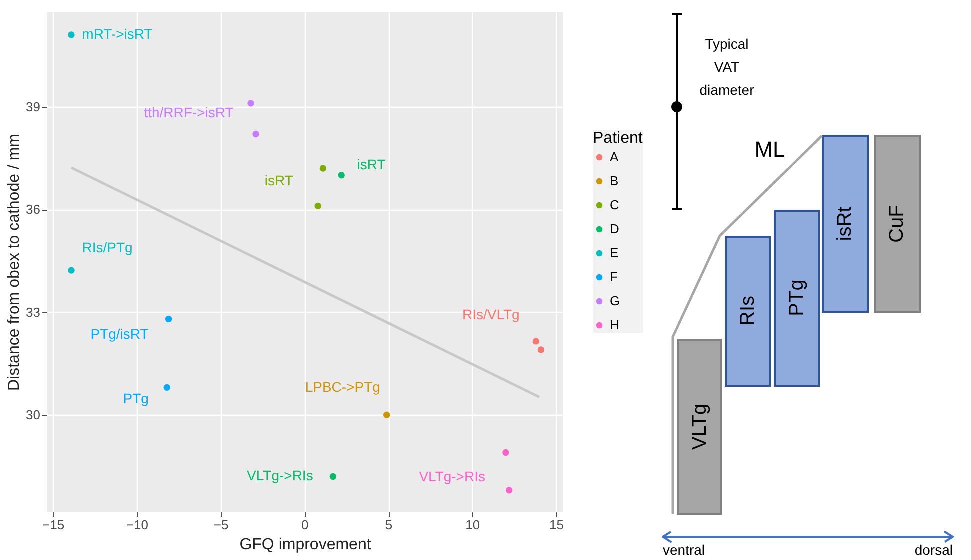 The height and width of the screenshot is (560, 971). Describe the element at coordinates (615, 301) in the screenshot. I see `legend-label: G` at that location.